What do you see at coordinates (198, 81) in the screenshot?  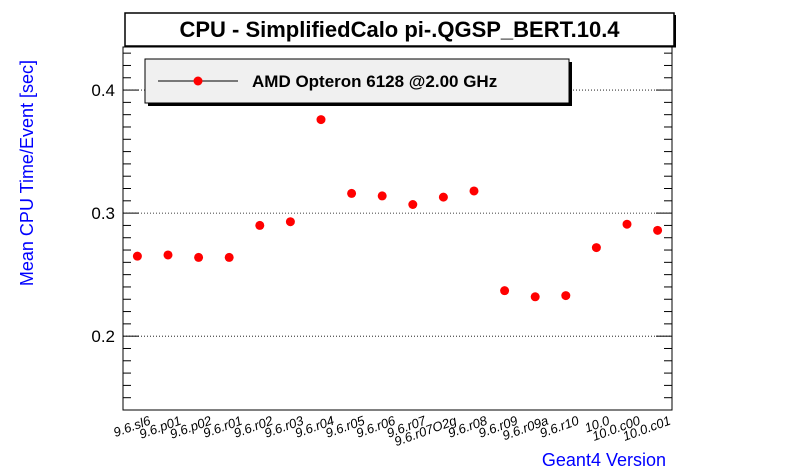 I see `legend-point-marker` at bounding box center [198, 81].